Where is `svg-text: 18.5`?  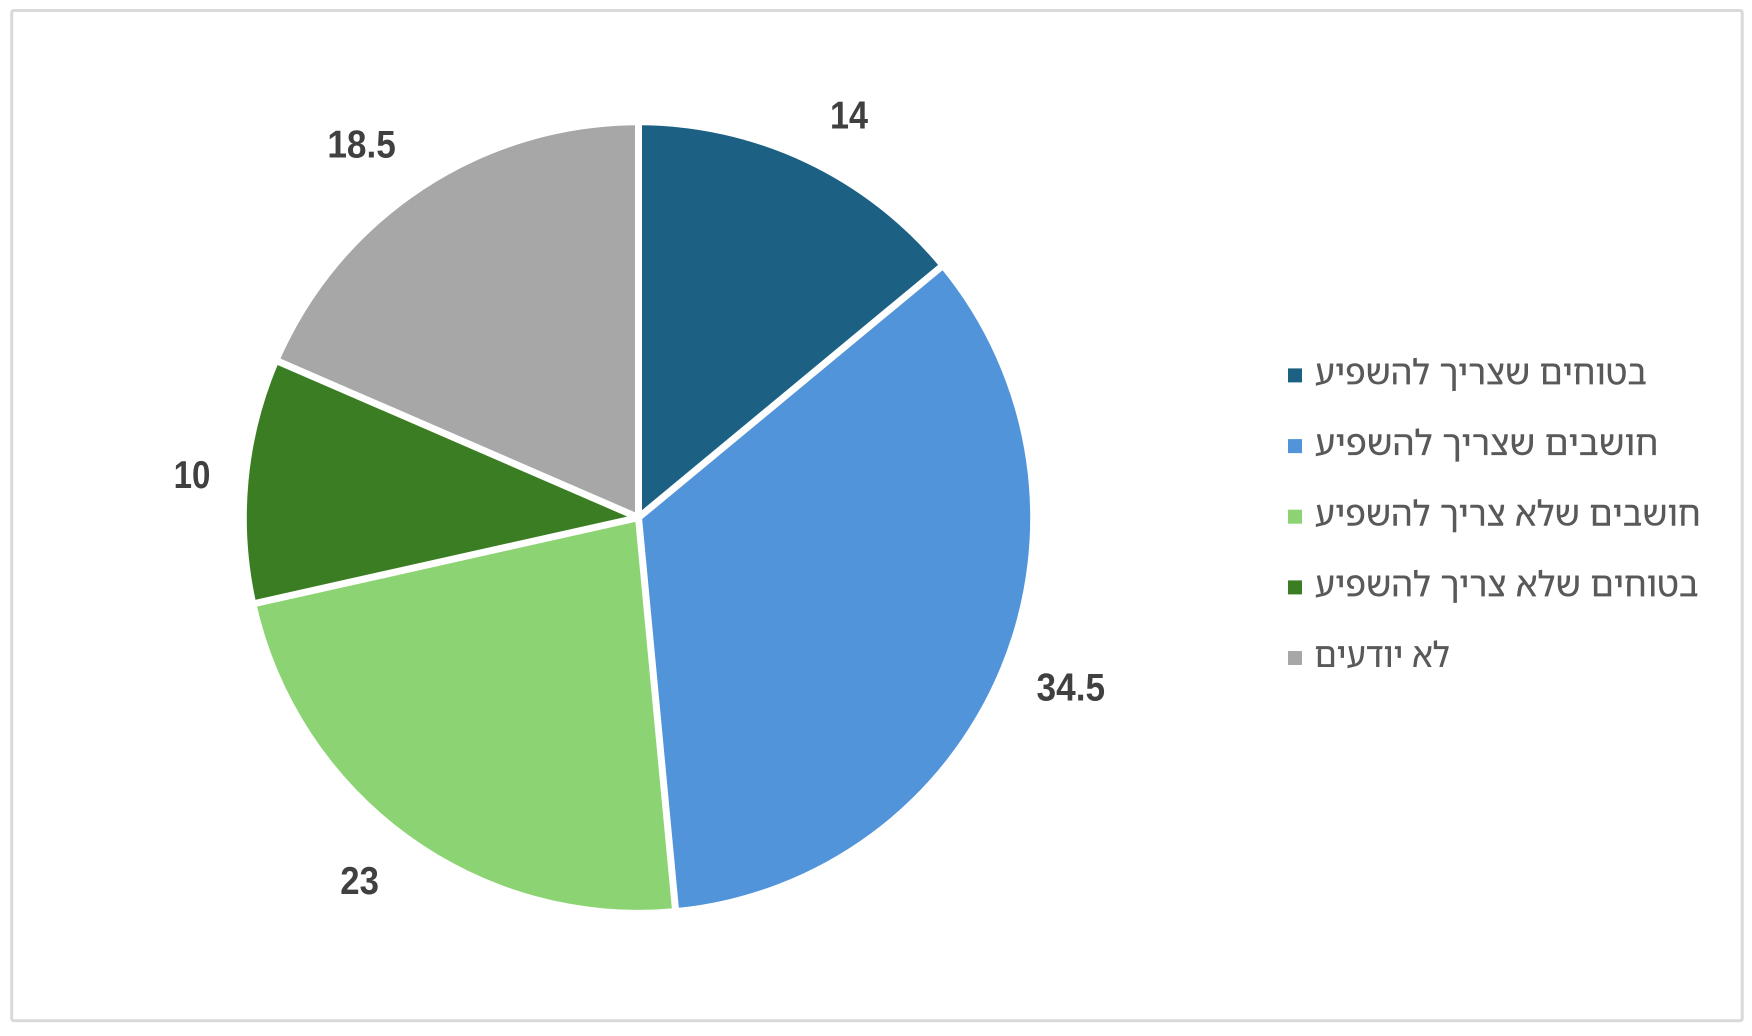 svg-text: 18.5 is located at coordinates (361, 145).